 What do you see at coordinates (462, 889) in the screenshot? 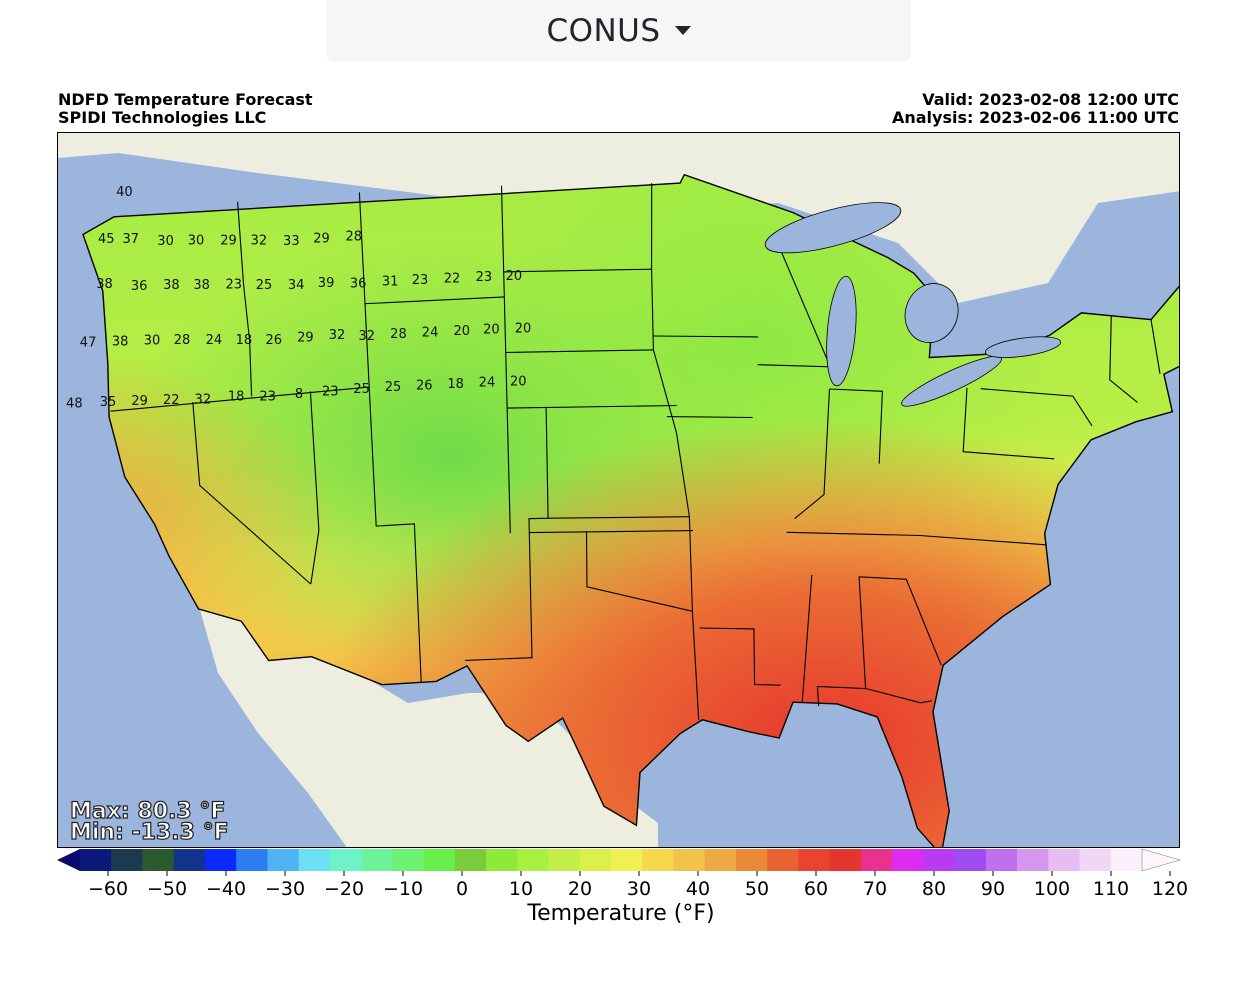
I see `colorbar-tick-label: 0` at bounding box center [462, 889].